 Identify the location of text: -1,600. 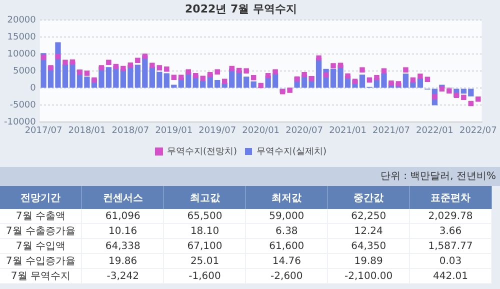
(204, 276).